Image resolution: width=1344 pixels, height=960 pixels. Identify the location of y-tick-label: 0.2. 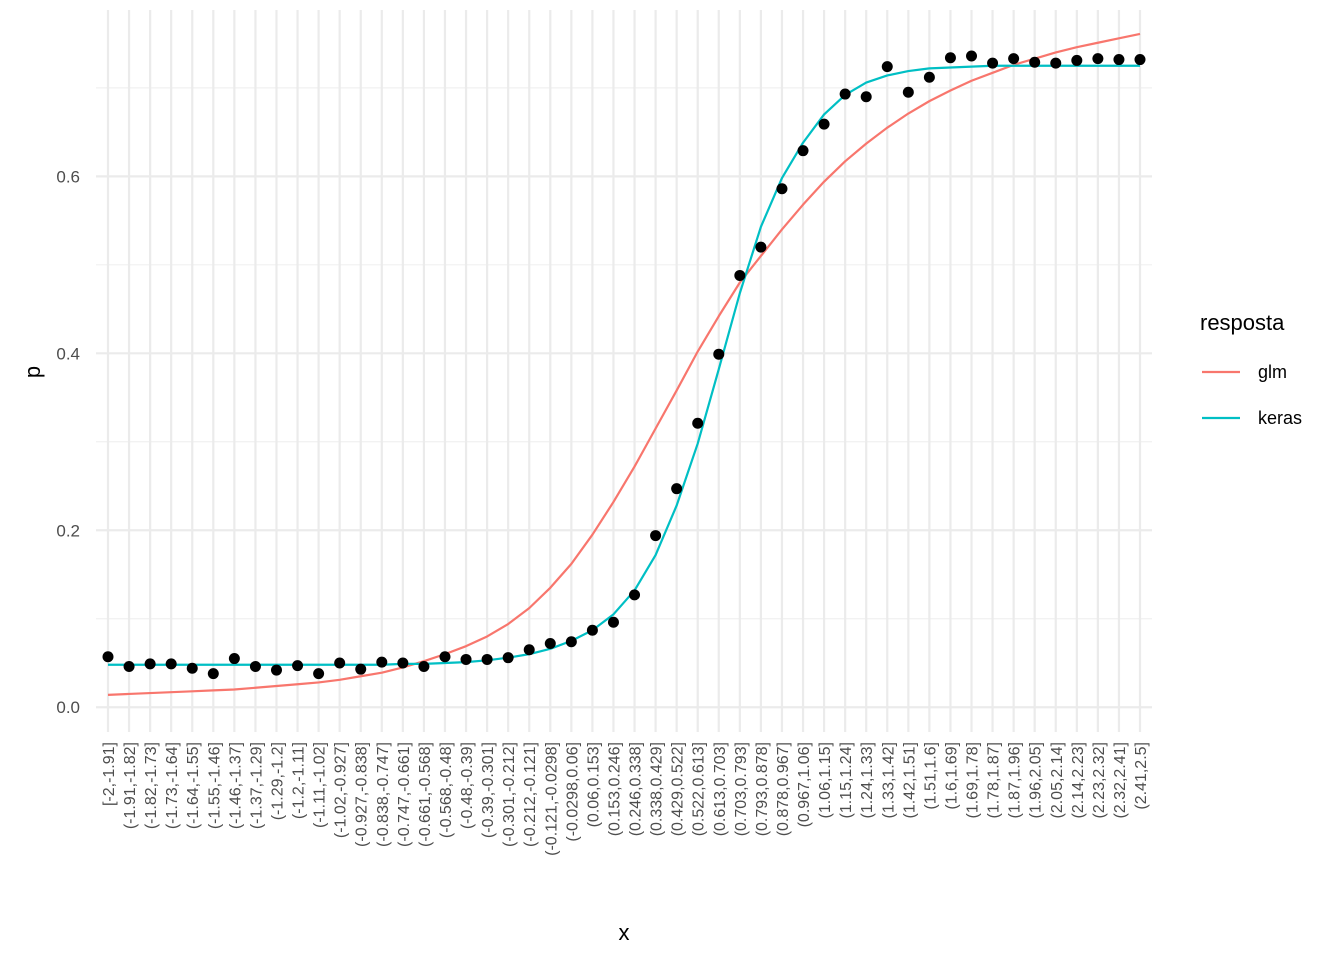
(68, 530).